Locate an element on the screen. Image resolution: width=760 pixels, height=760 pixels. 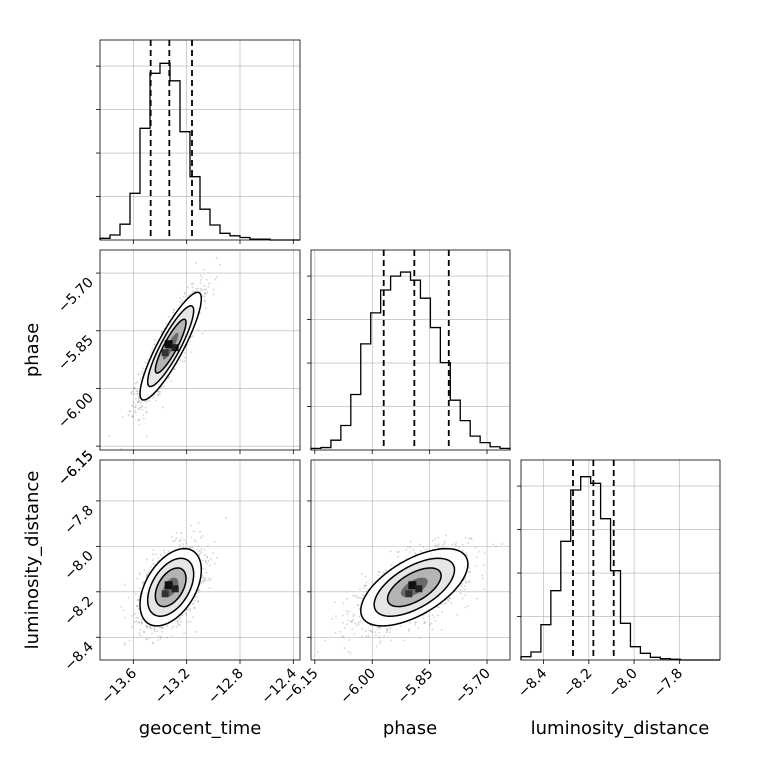
pair-geocent-time-luminosity-distance-frame is located at coordinates (200, 560).